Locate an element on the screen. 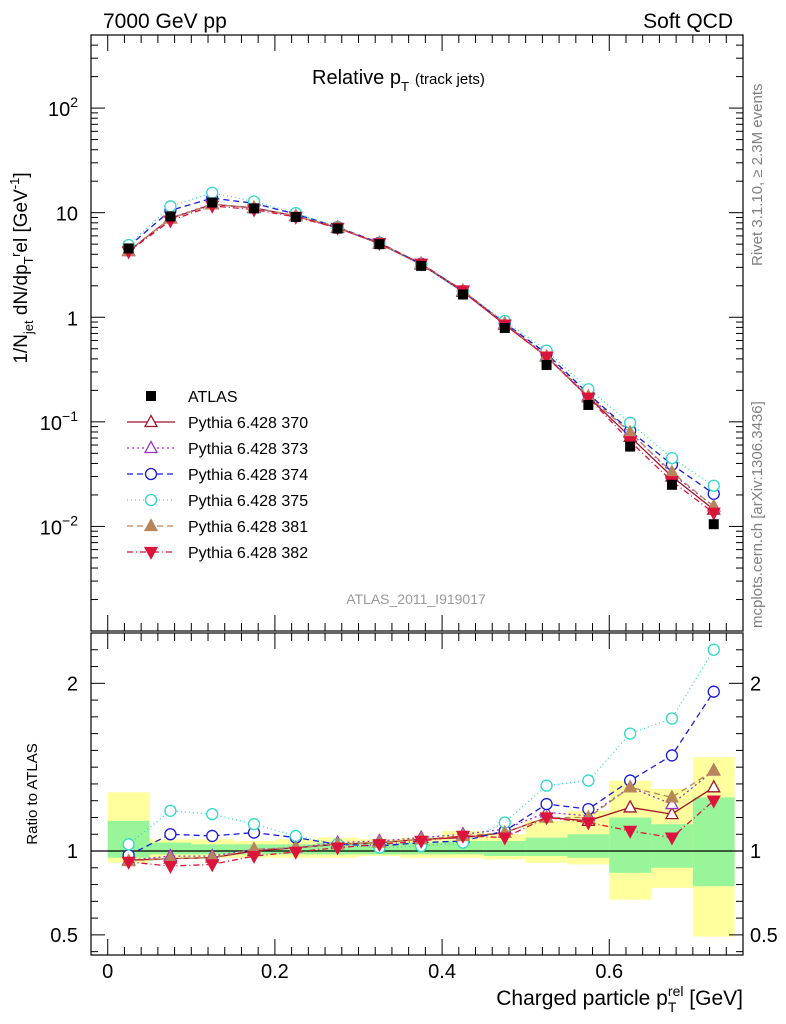  main-y-tick-label: 10⁻² is located at coordinates (59, 525).